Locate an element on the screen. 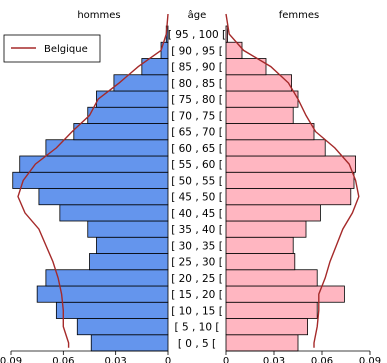  age-label-[70,75[: [ 70 , 75 [ is located at coordinates (197, 116).